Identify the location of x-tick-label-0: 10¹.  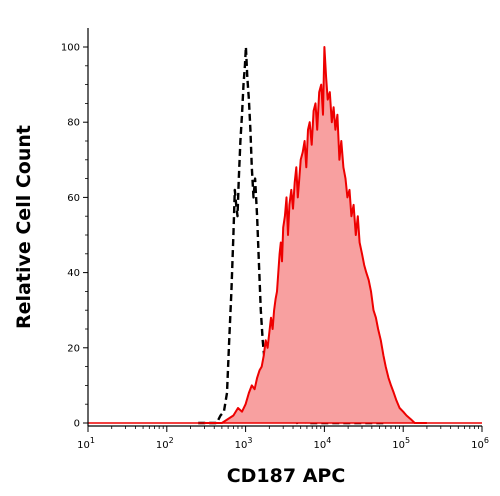
(86, 443).